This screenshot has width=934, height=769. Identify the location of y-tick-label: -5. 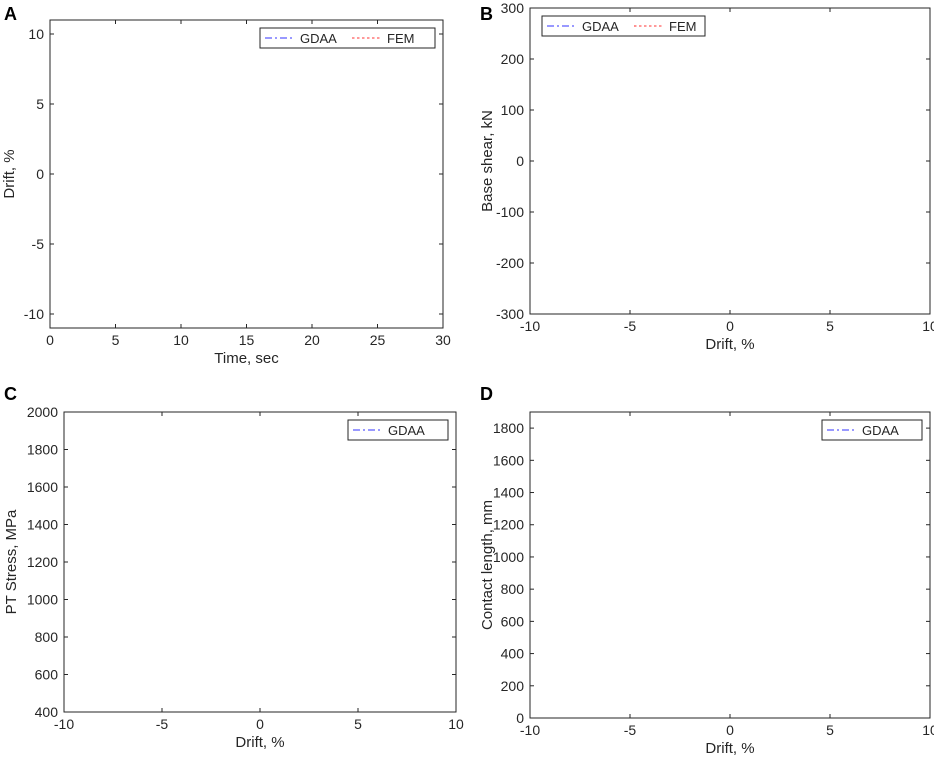
(38, 244).